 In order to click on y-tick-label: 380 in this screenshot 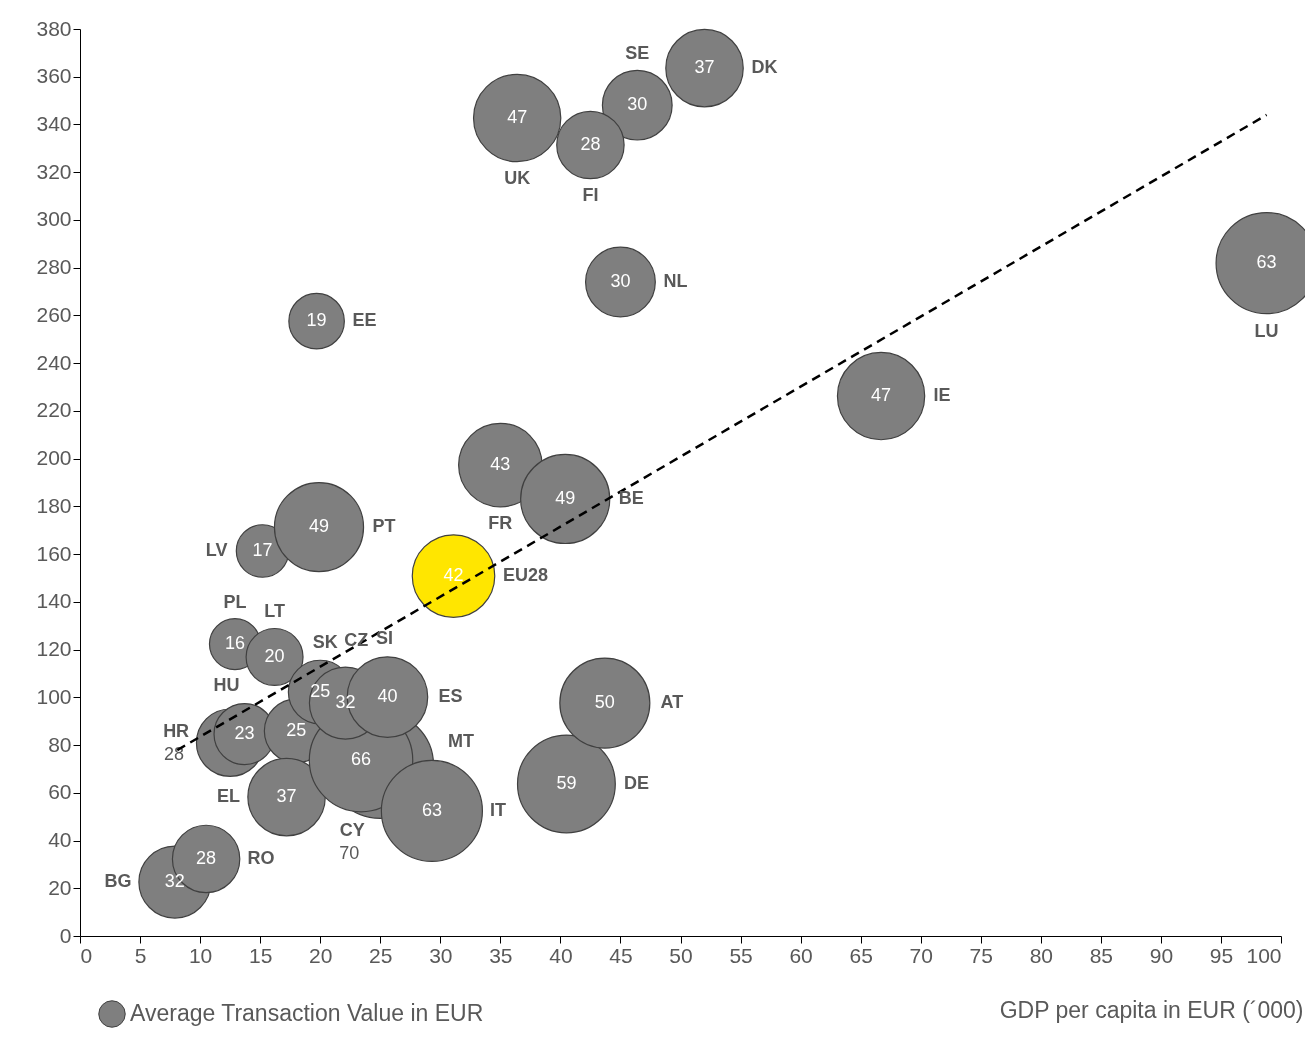, I will do `click(54, 28)`.